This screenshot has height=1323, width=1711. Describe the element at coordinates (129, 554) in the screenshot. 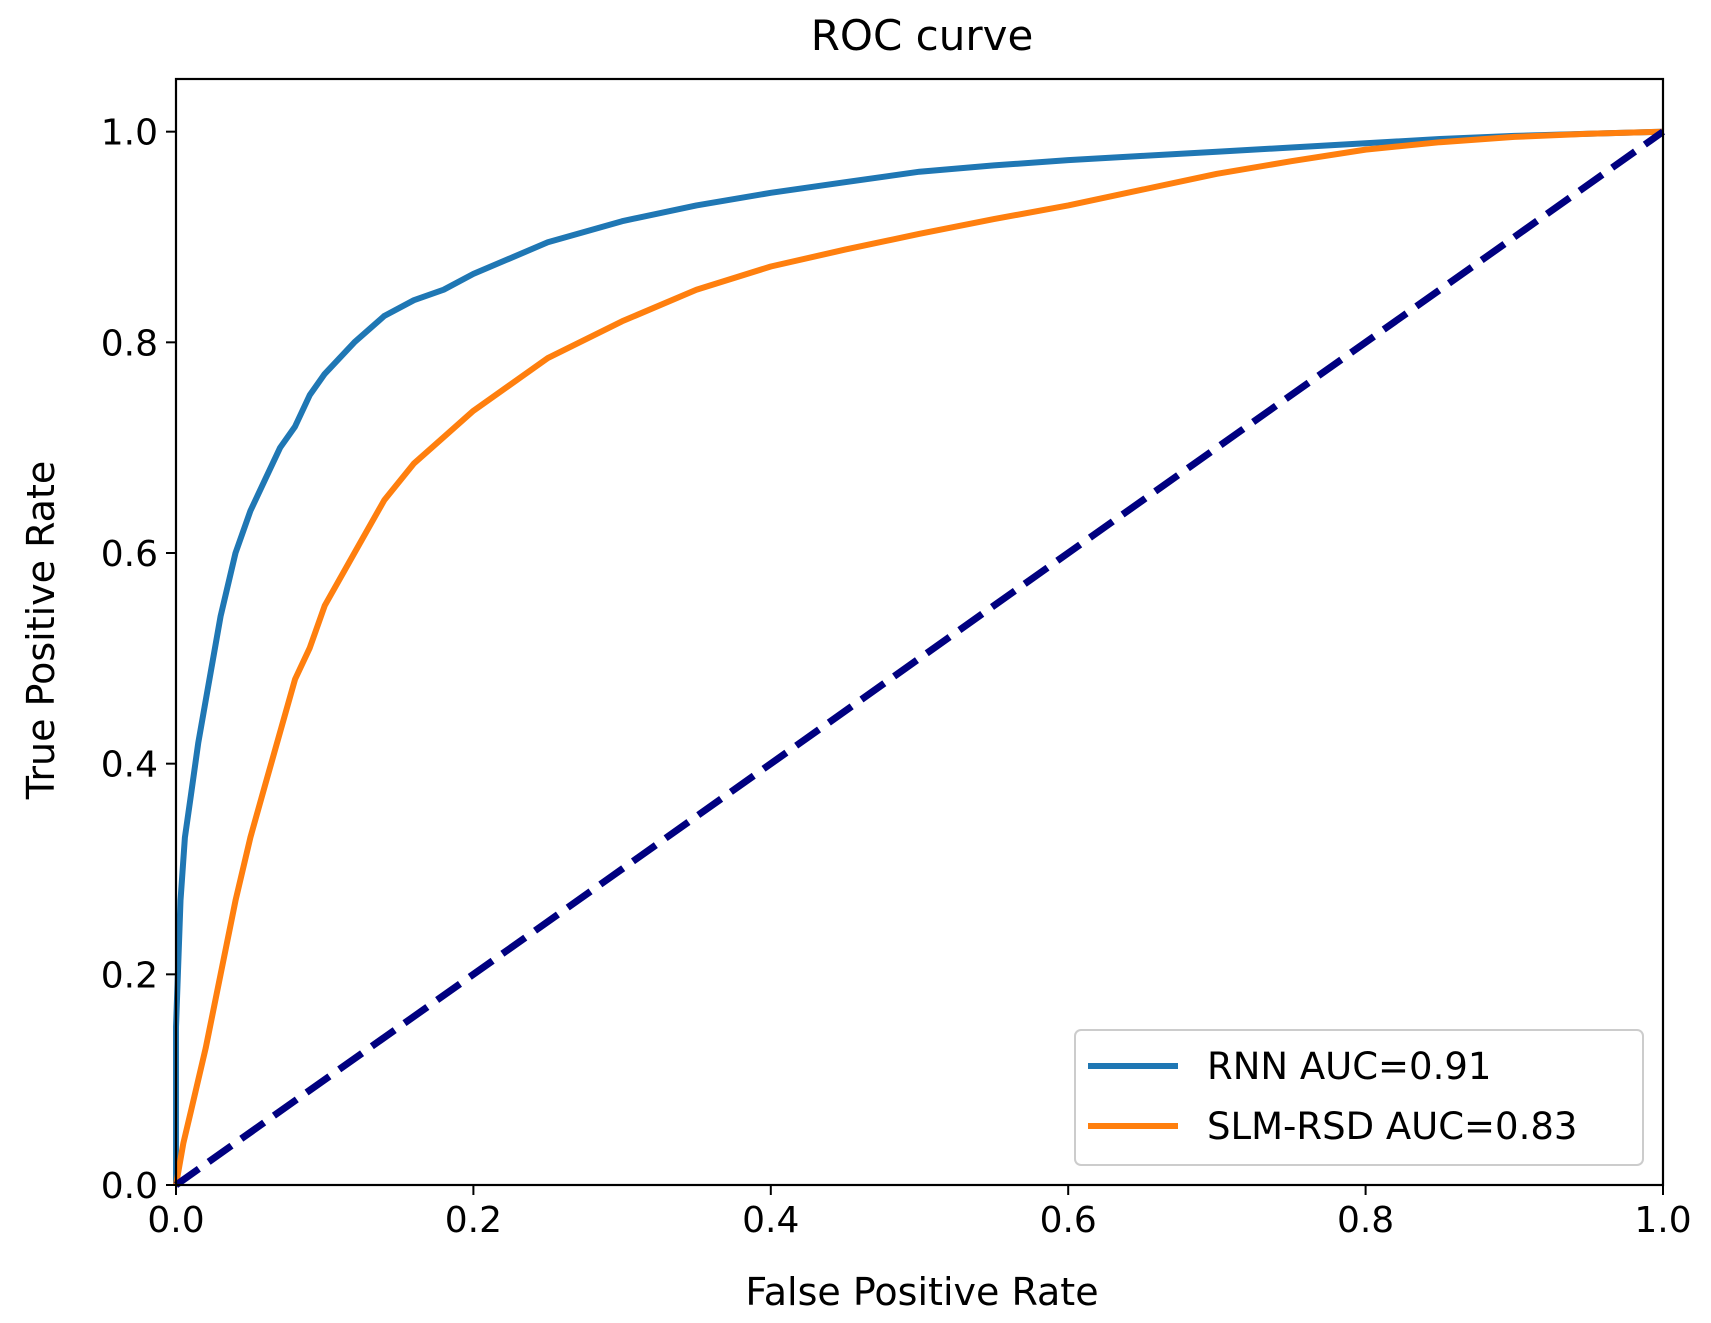

I see `y-tick-label: 0.6` at that location.